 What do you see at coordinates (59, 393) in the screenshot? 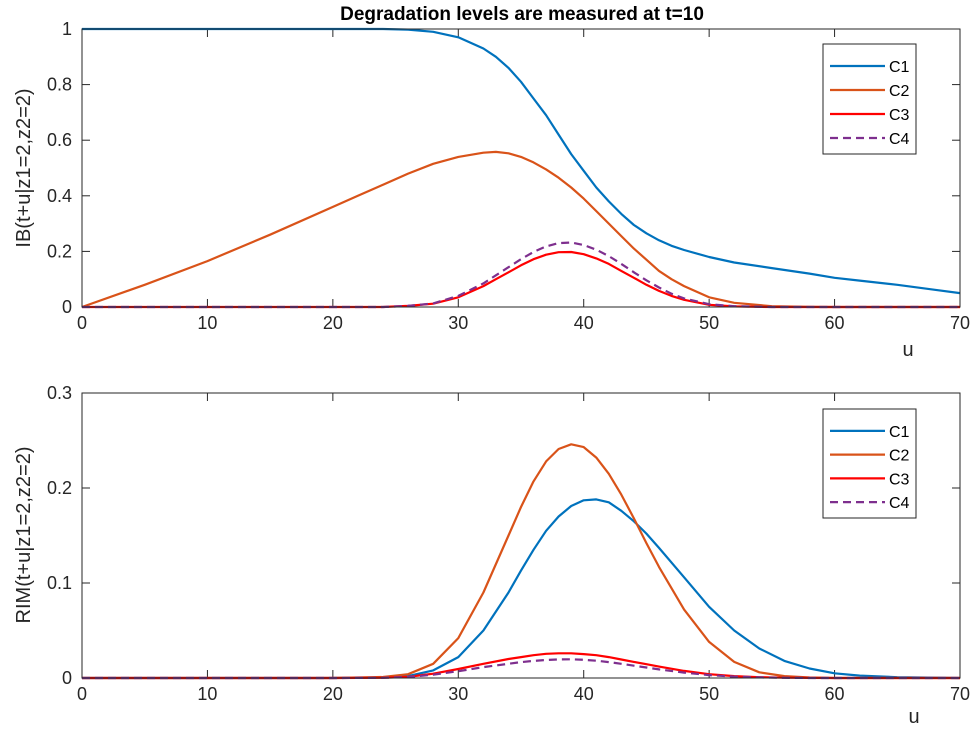
I see `y-tick-label: 0.3` at bounding box center [59, 393].